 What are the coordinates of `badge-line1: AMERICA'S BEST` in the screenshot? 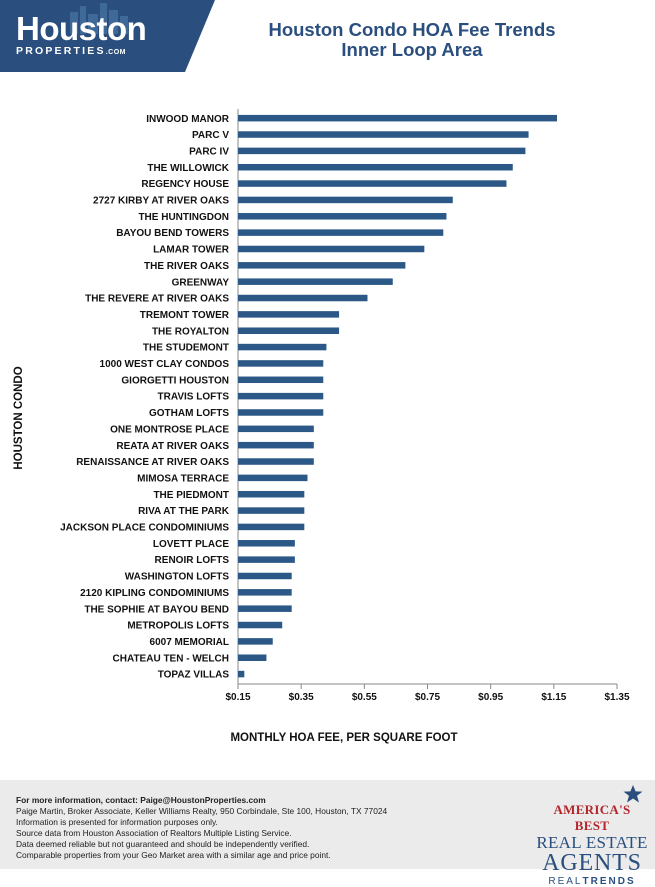 It's located at (592, 817).